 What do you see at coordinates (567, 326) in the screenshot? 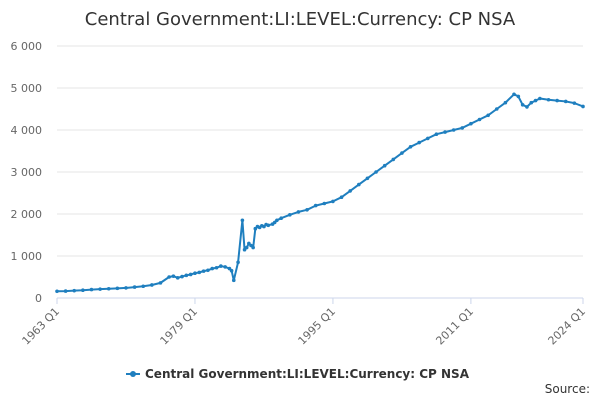
I see `x-tick-label: 2024 Q1` at bounding box center [567, 326].